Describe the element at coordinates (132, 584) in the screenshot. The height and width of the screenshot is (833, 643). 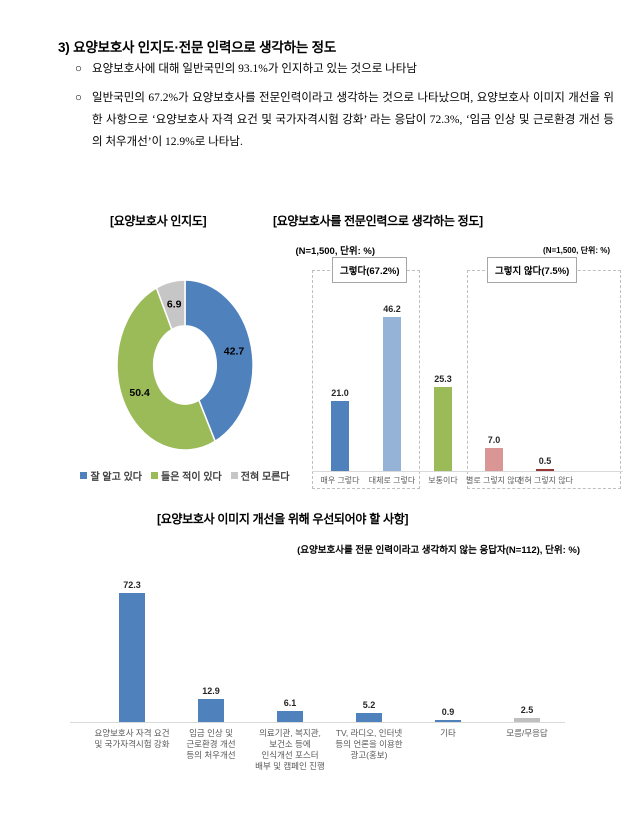
I see `bar-value-label: 72.3` at that location.